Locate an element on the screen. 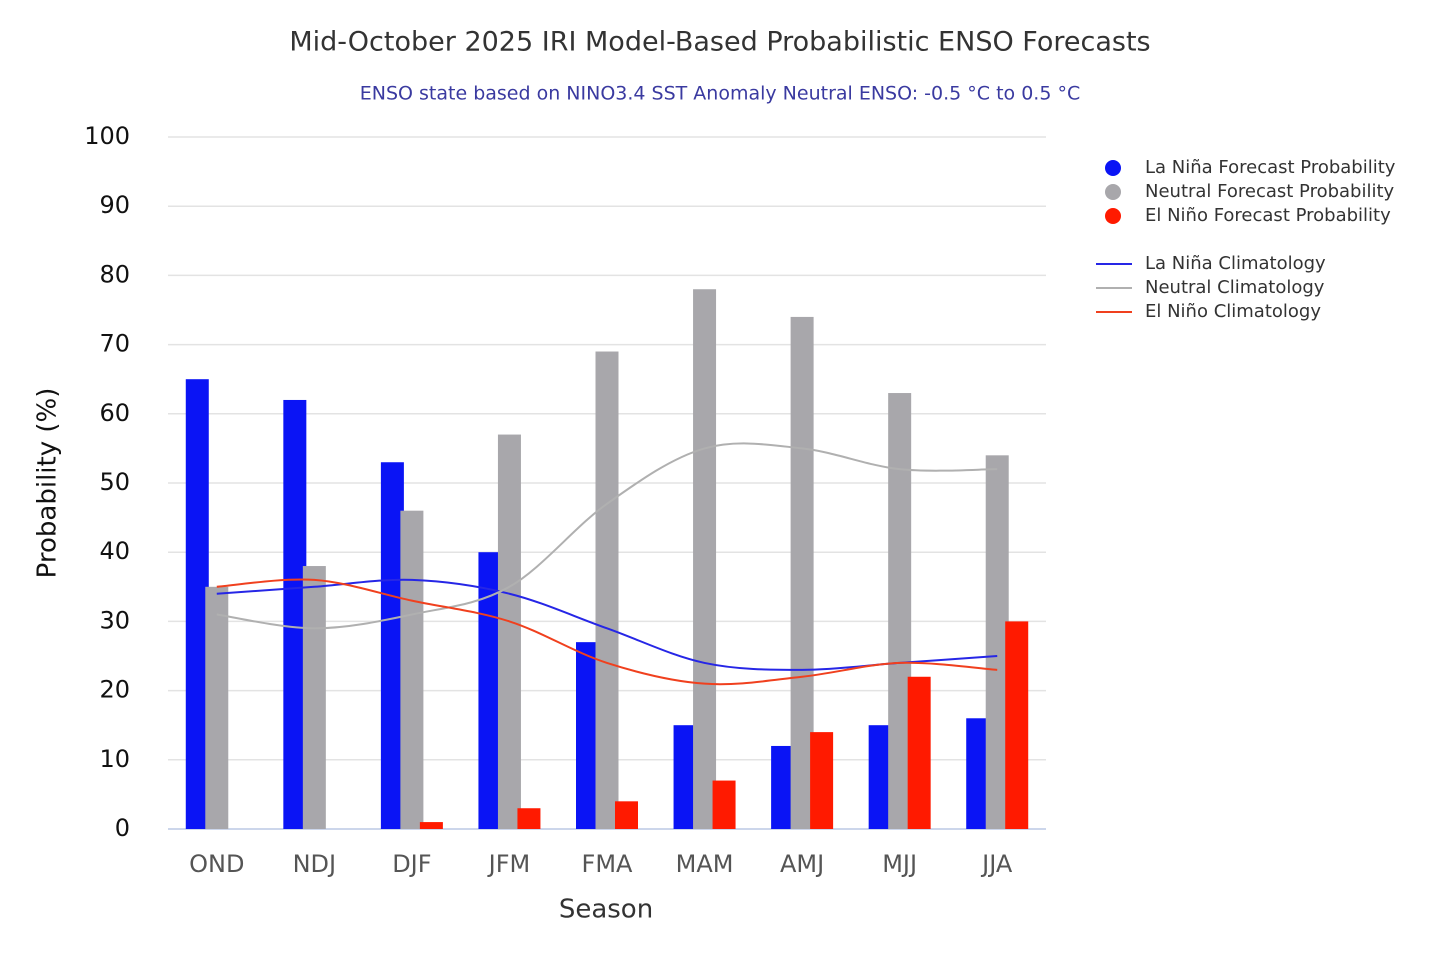 The height and width of the screenshot is (960, 1440). x-tick-label: AMJ is located at coordinates (802, 864).